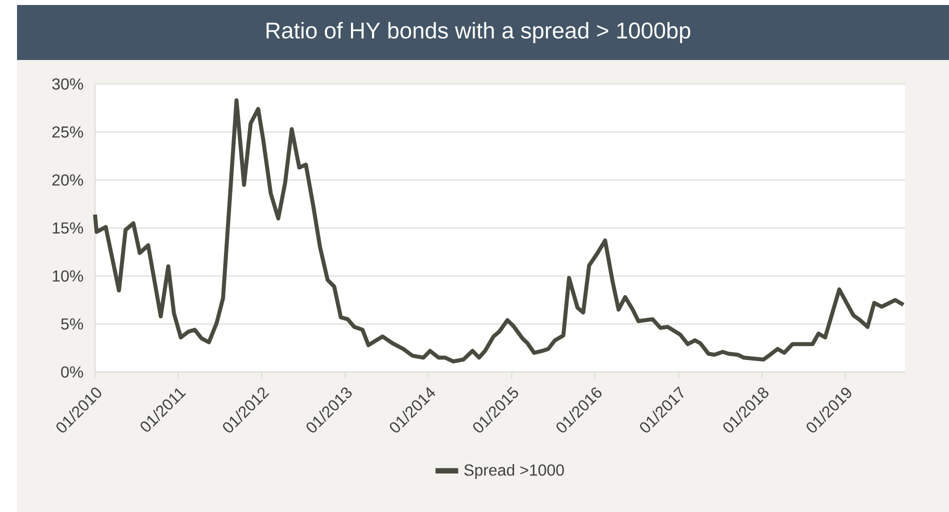 The image size is (949, 512). I want to click on chart-title: Ratio of HY bonds with a spread > 1000bp, so click(478, 33).